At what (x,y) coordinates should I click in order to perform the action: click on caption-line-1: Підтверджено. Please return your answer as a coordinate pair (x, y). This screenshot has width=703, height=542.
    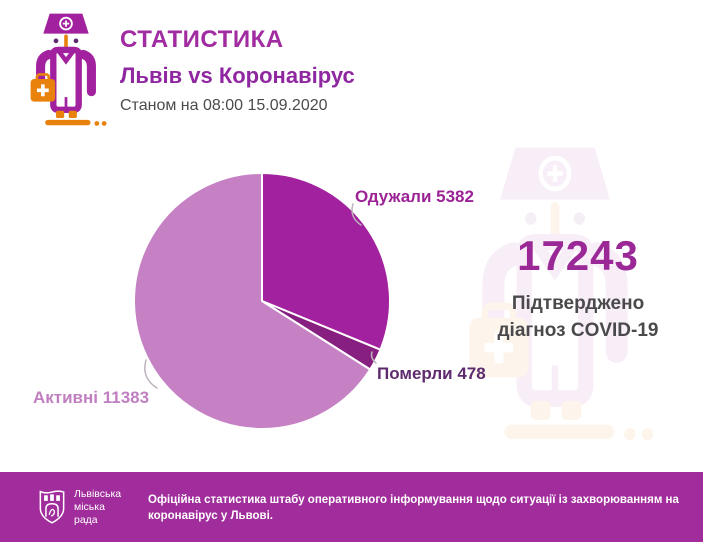
    Looking at the image, I should click on (578, 303).